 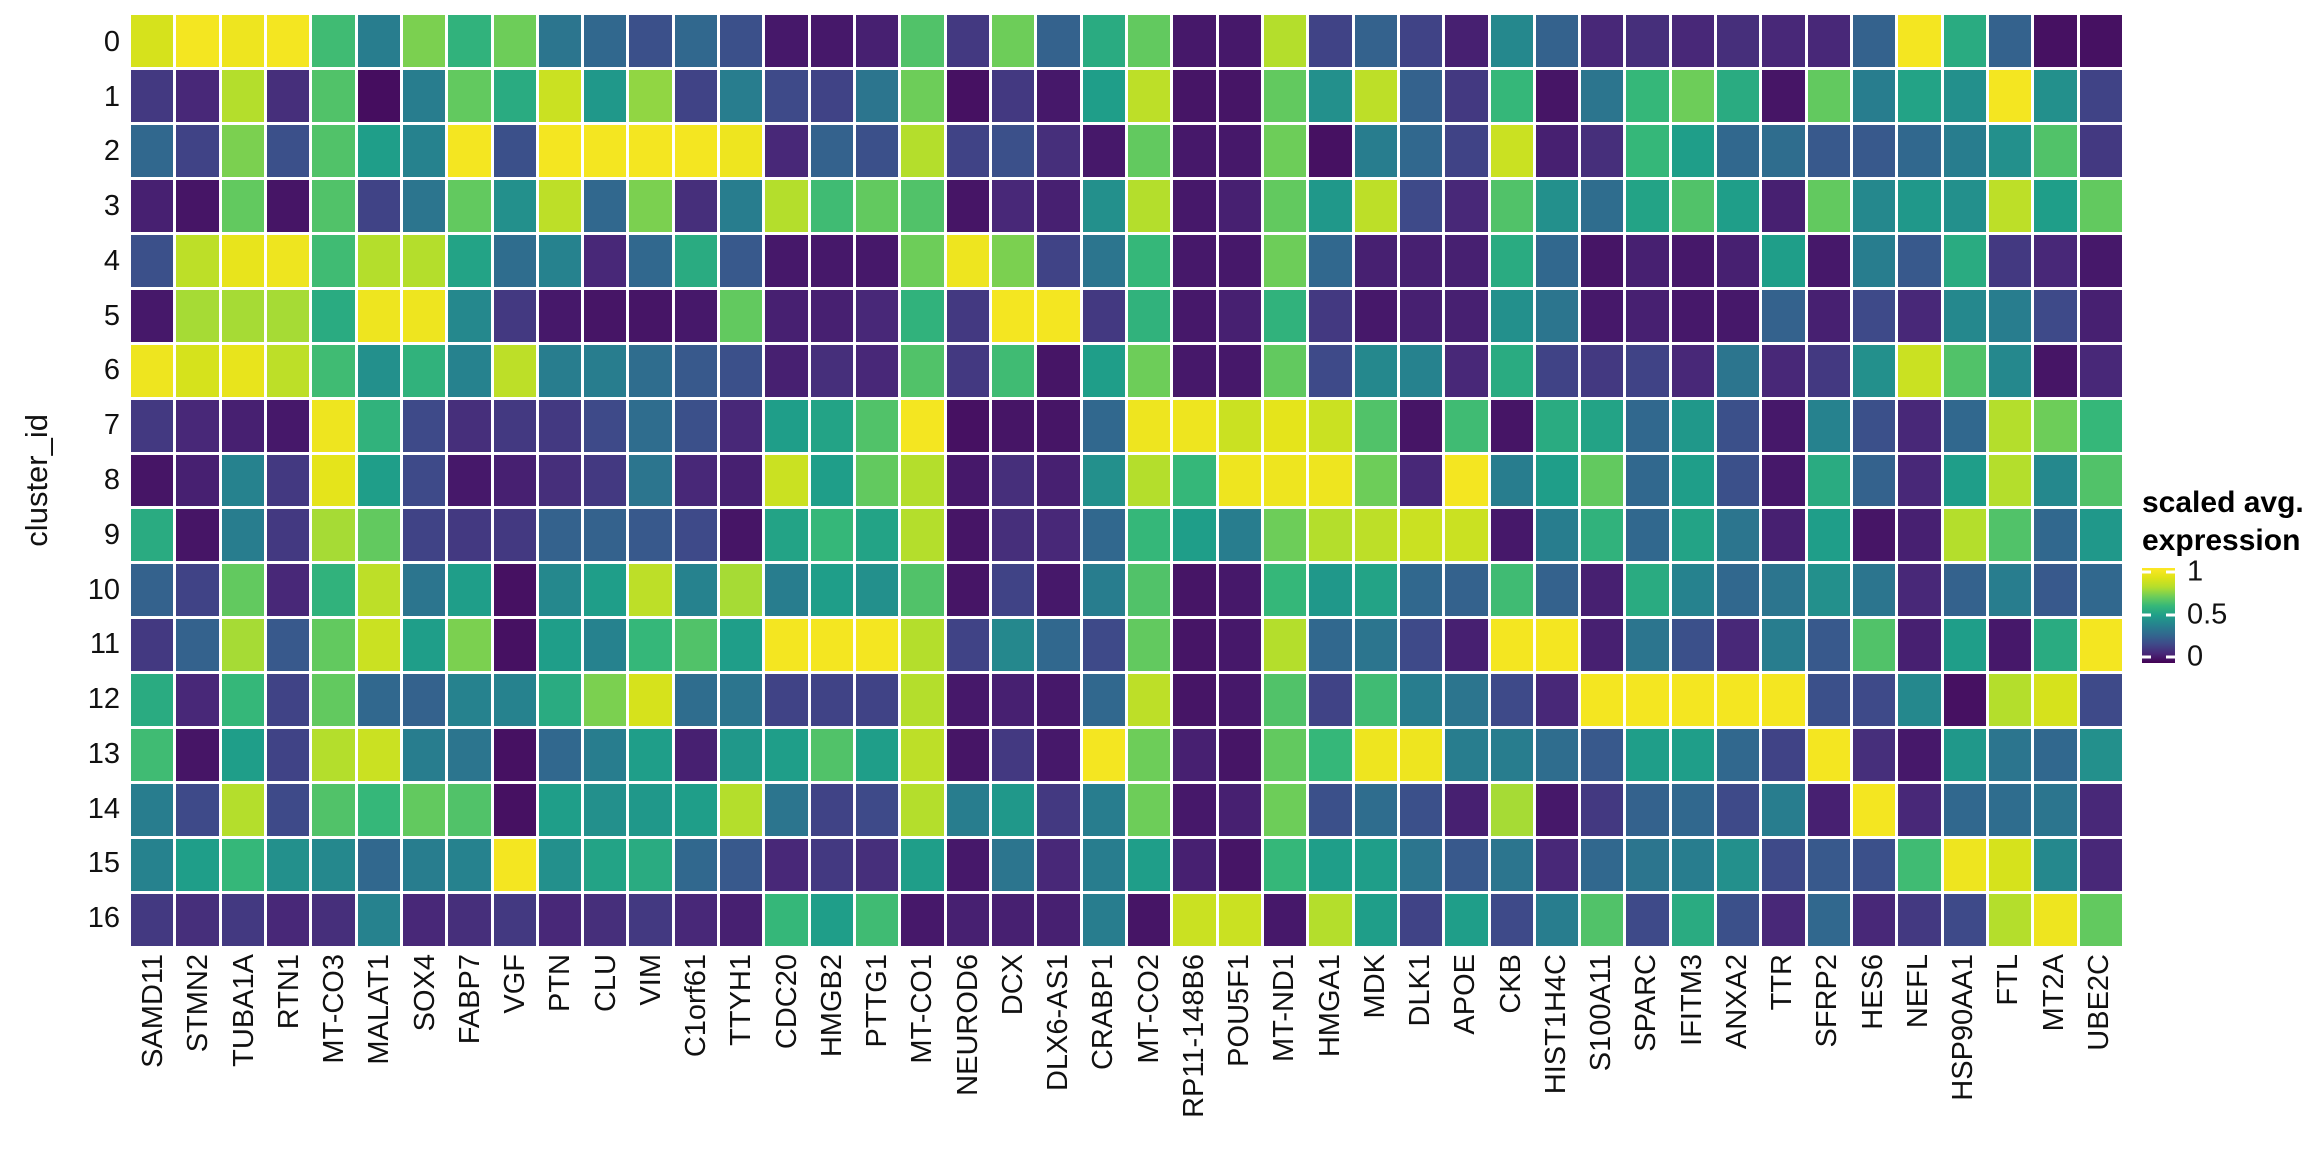 I want to click on x-tick-label: FTL, so click(x=2008, y=980).